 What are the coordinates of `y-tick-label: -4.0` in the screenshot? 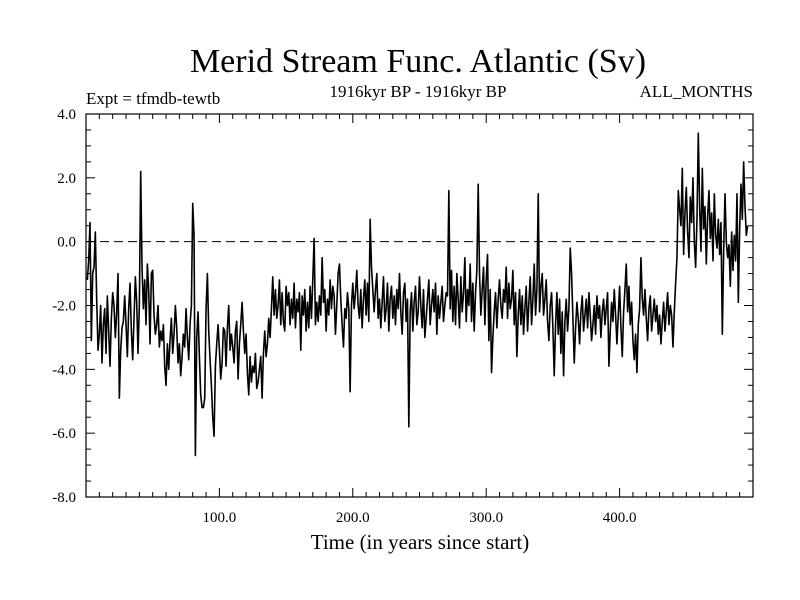 It's located at (64, 370).